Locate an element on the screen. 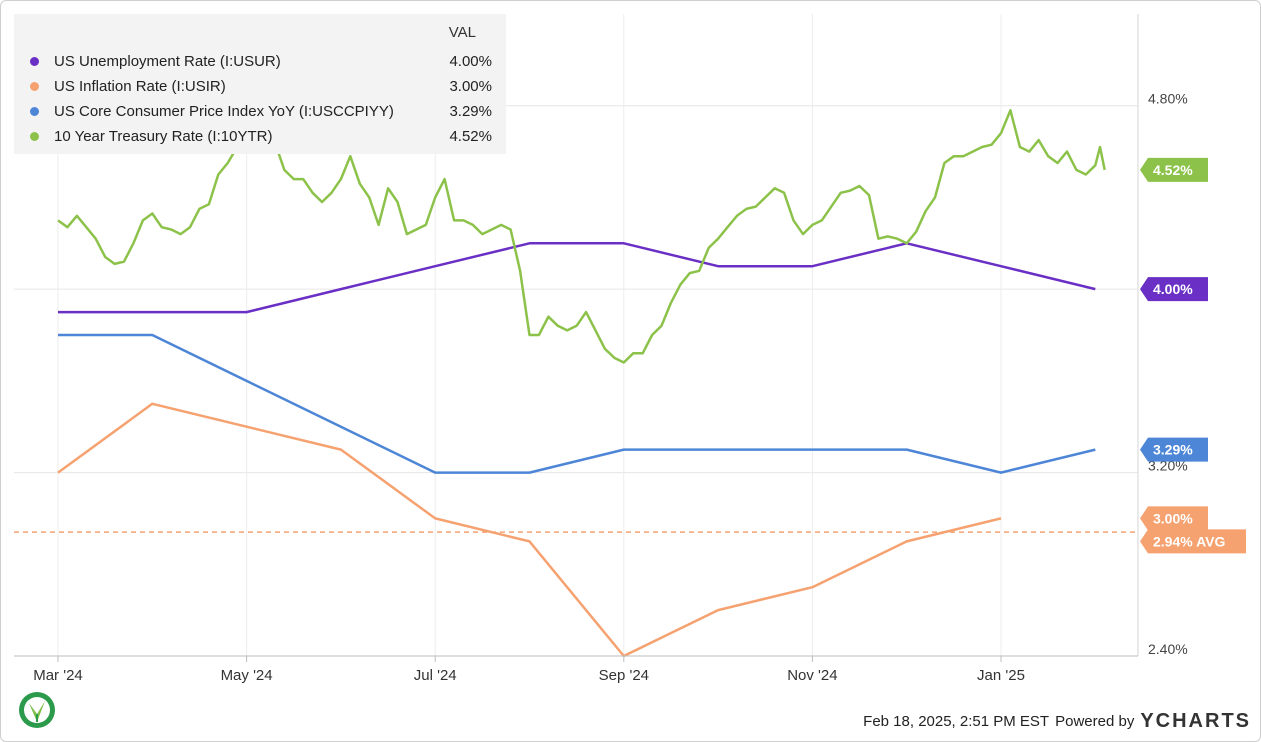 Image resolution: width=1261 pixels, height=742 pixels. footer-powered: Powered by is located at coordinates (1095, 721).